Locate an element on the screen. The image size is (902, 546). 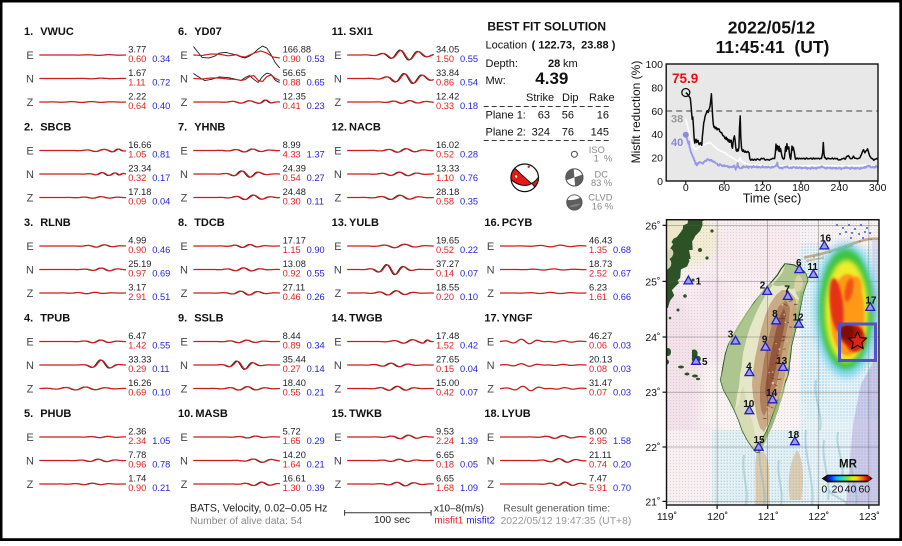
svg-text: SSLB is located at coordinates (208, 319).